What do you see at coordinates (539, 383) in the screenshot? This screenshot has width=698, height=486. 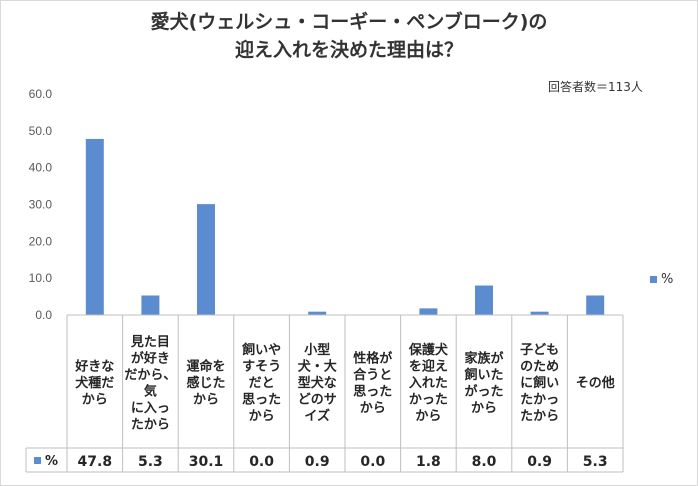 I see `category-label: 子どものために飼いたかったから` at bounding box center [539, 383].